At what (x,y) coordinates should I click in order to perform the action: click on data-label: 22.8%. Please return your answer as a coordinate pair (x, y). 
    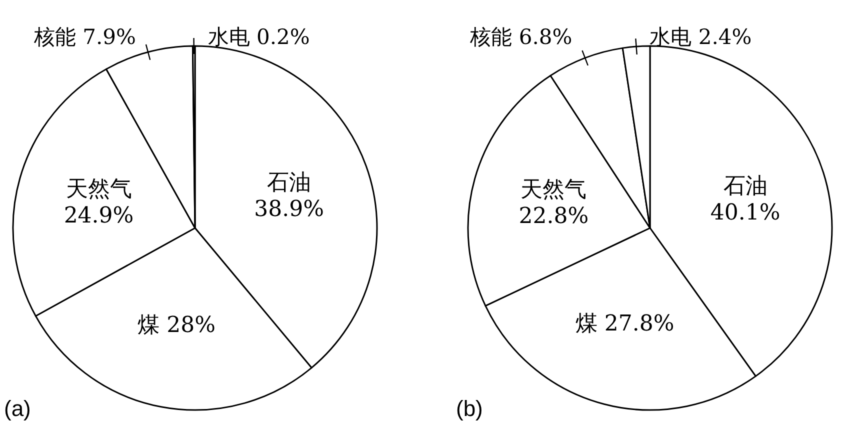
    Looking at the image, I should click on (553, 216).